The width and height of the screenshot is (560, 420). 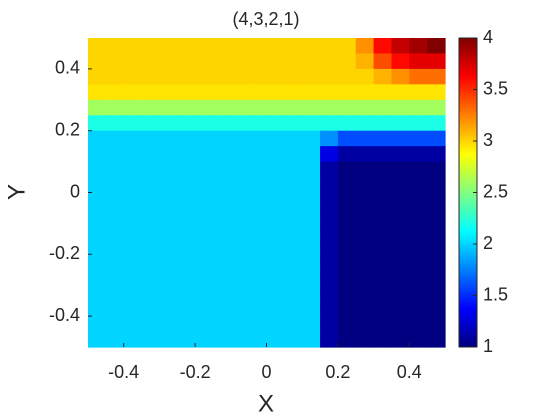 I want to click on y-tick-label: 0.2, so click(x=67, y=129).